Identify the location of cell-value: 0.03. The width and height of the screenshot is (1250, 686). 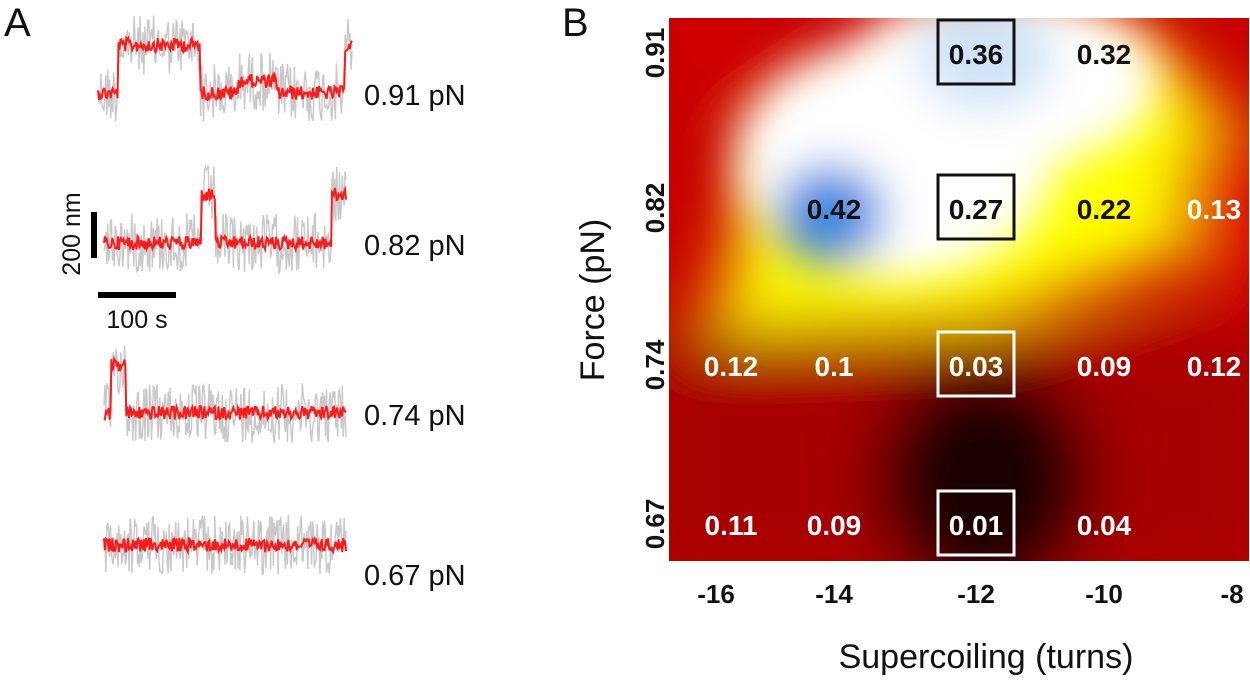
(976, 366).